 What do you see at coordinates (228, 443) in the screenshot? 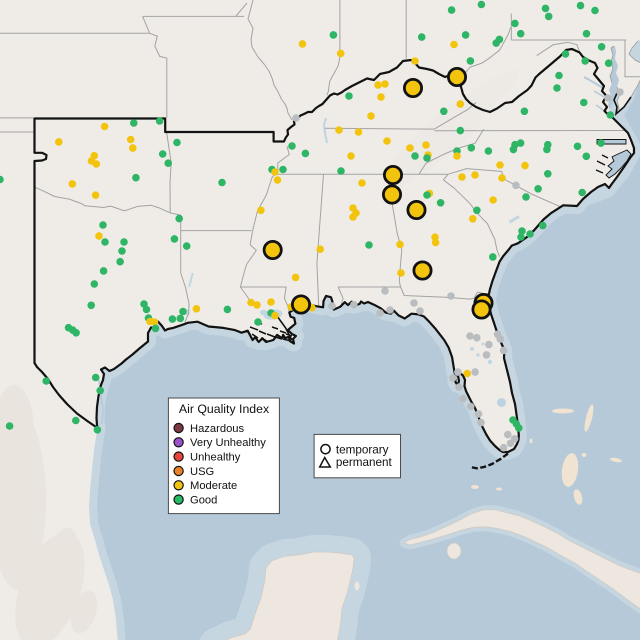
I see `svg-text: Very Unhealthy` at bounding box center [228, 443].